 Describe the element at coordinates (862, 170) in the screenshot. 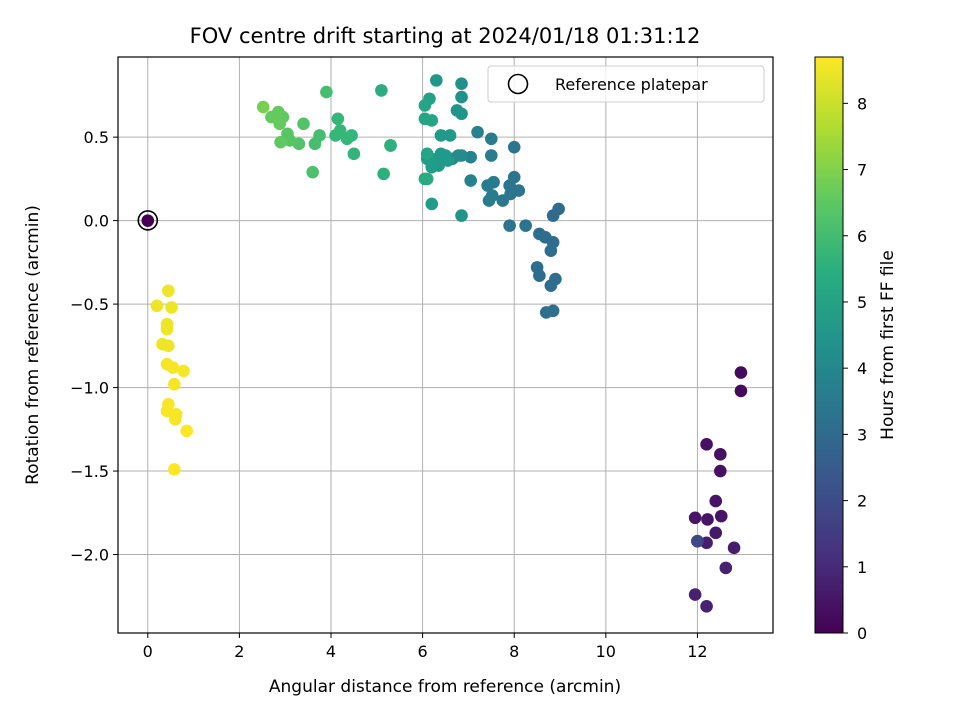

I see `colorbar-tick-label: 7` at that location.